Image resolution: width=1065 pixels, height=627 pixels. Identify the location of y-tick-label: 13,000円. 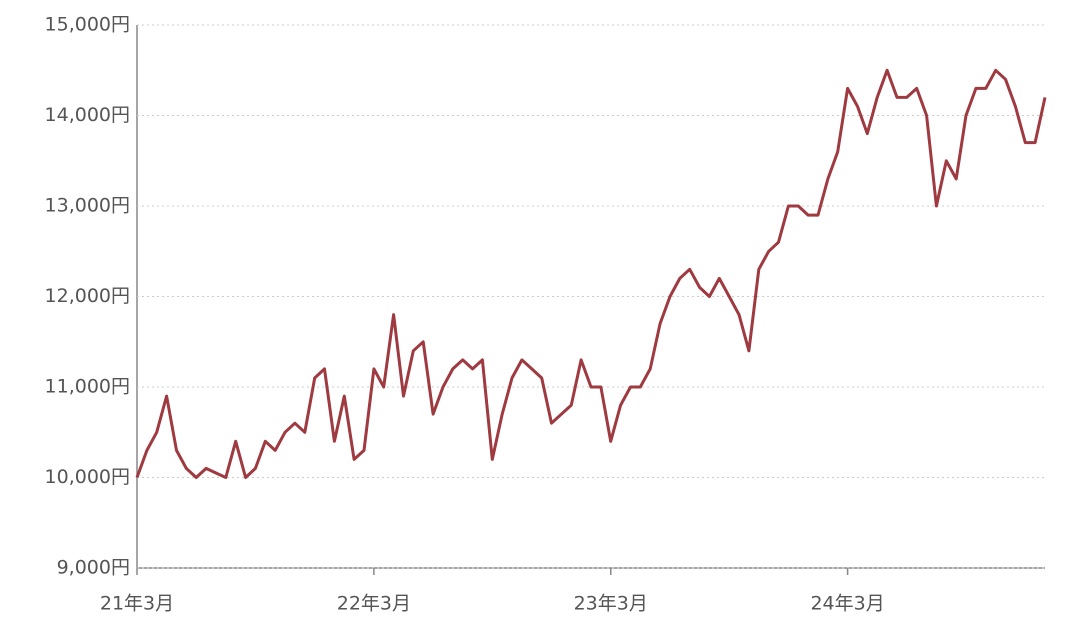
(87, 206).